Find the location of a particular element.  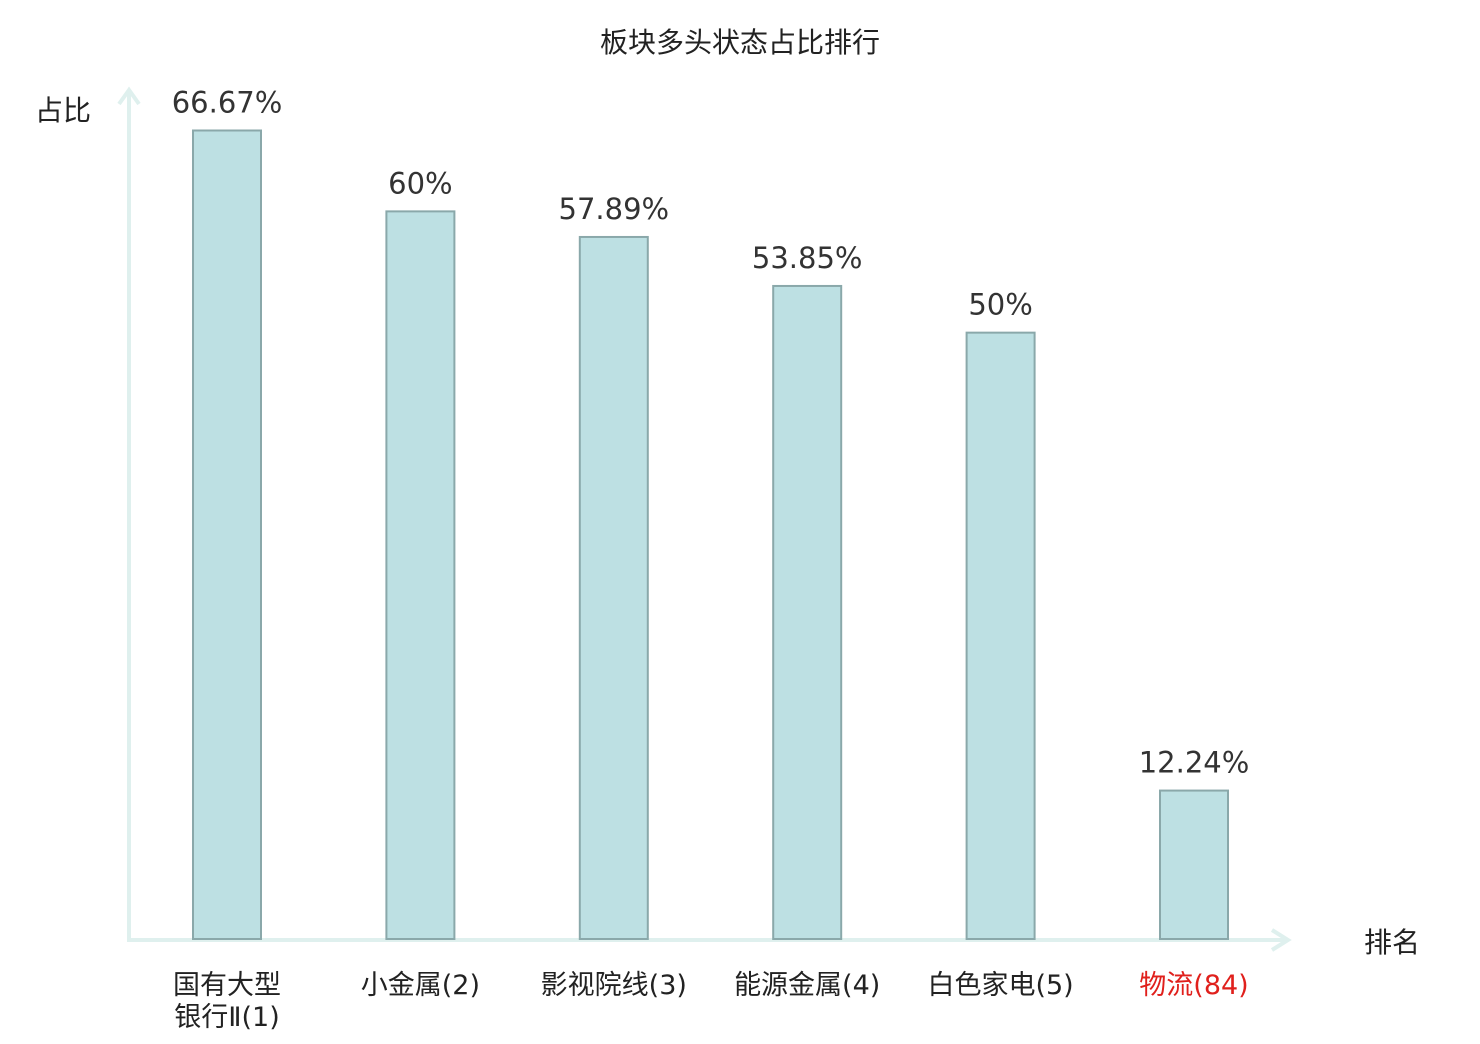

x-axis-arrow is located at coordinates (1281, 940).